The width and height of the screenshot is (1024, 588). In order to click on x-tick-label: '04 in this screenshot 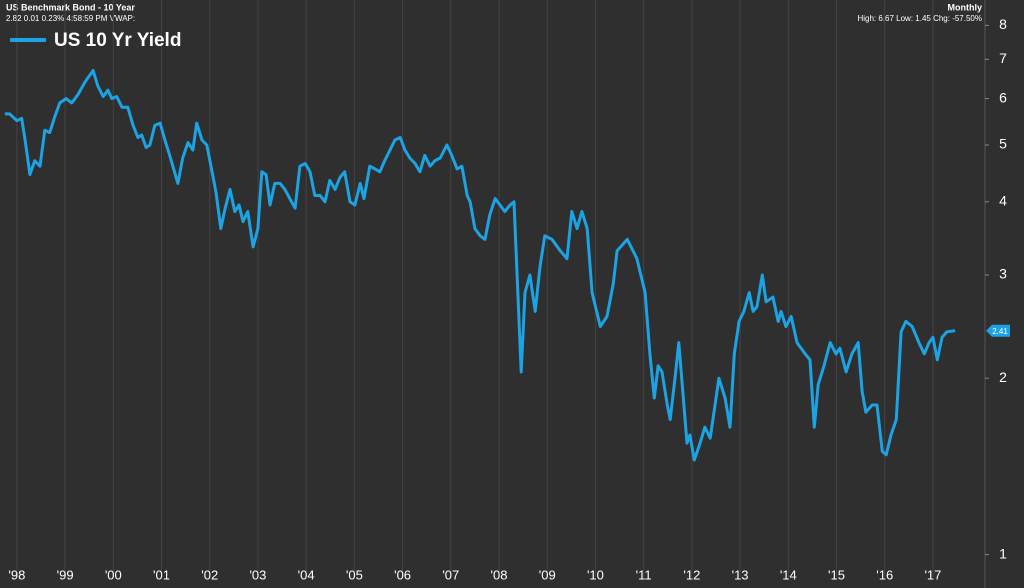, I will do `click(306, 574)`.